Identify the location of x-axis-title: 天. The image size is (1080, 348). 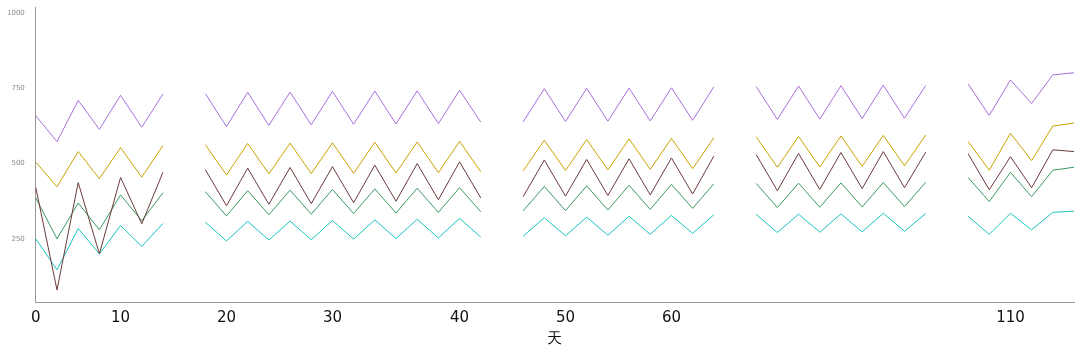
(555, 337).